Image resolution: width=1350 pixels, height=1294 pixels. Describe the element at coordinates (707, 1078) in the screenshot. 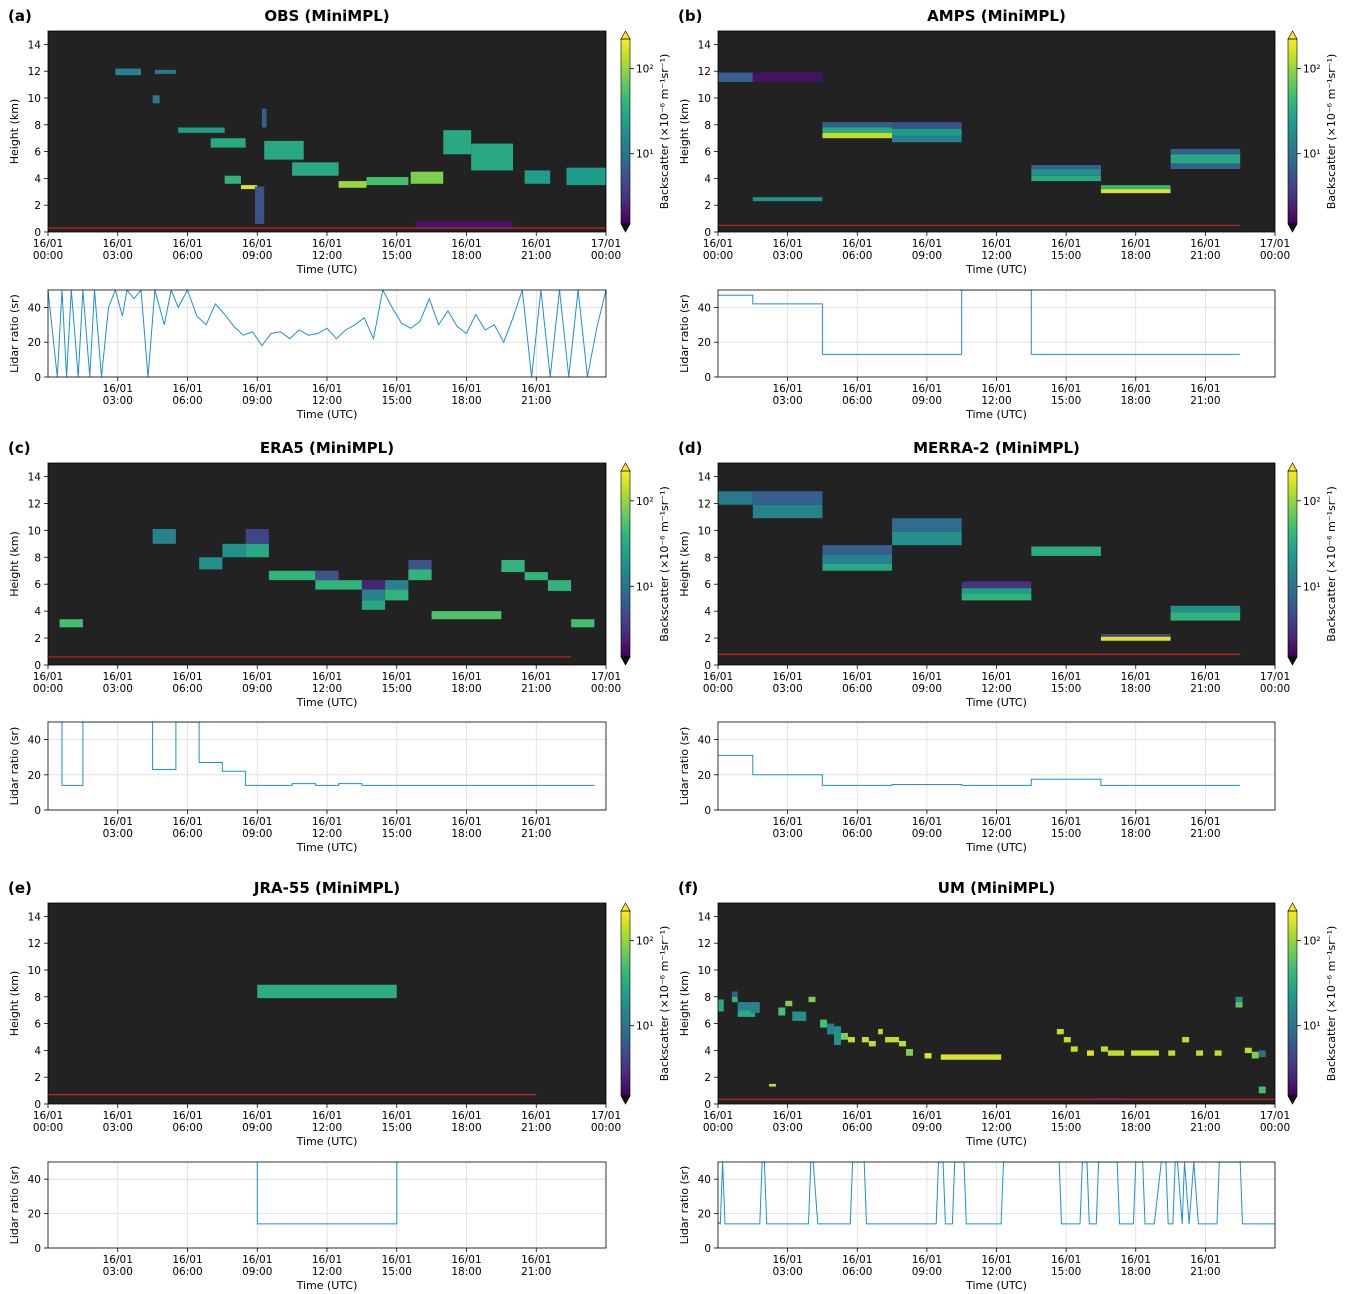

I see `y-tick-label: 2` at that location.